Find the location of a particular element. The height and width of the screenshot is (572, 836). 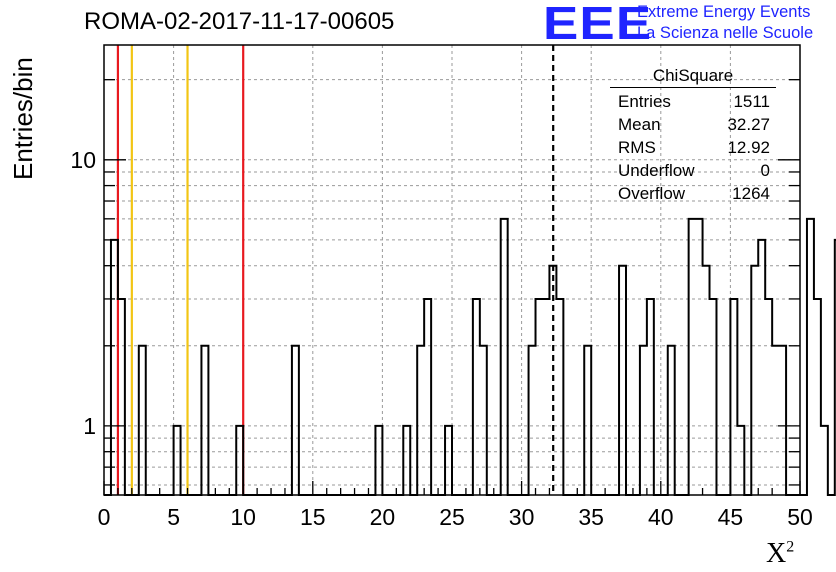

x-tick-label: 5 is located at coordinates (173, 517).